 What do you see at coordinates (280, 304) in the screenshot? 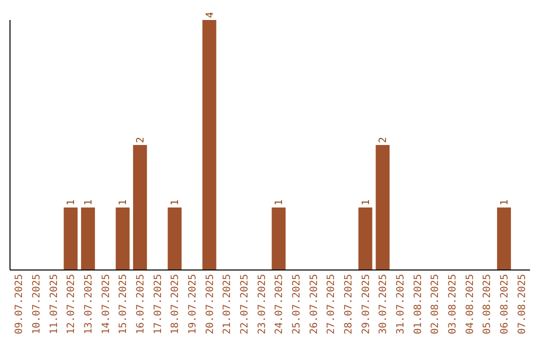
I see `x-tick-label: 24.07.2025` at bounding box center [280, 304].